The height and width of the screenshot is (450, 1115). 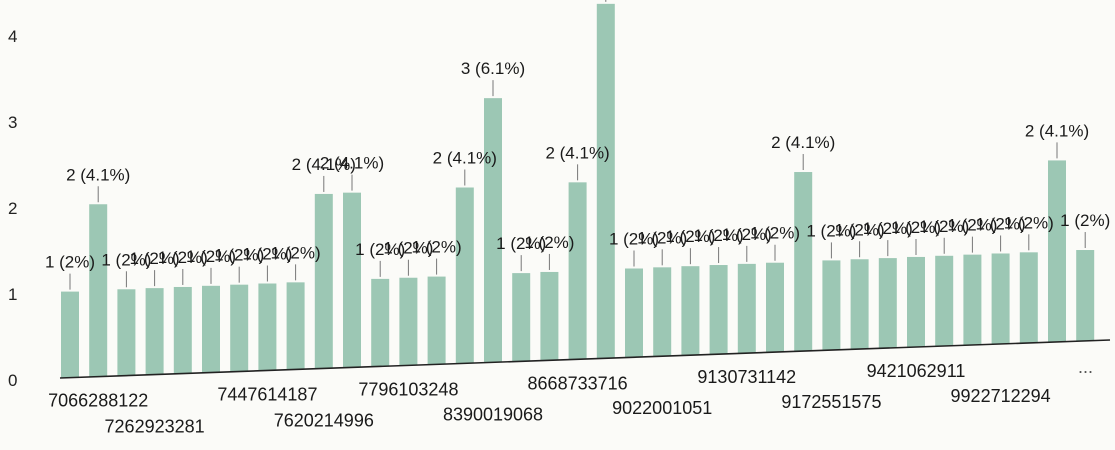 What do you see at coordinates (578, 383) in the screenshot?
I see `x-tick-label: 8668733716` at bounding box center [578, 383].